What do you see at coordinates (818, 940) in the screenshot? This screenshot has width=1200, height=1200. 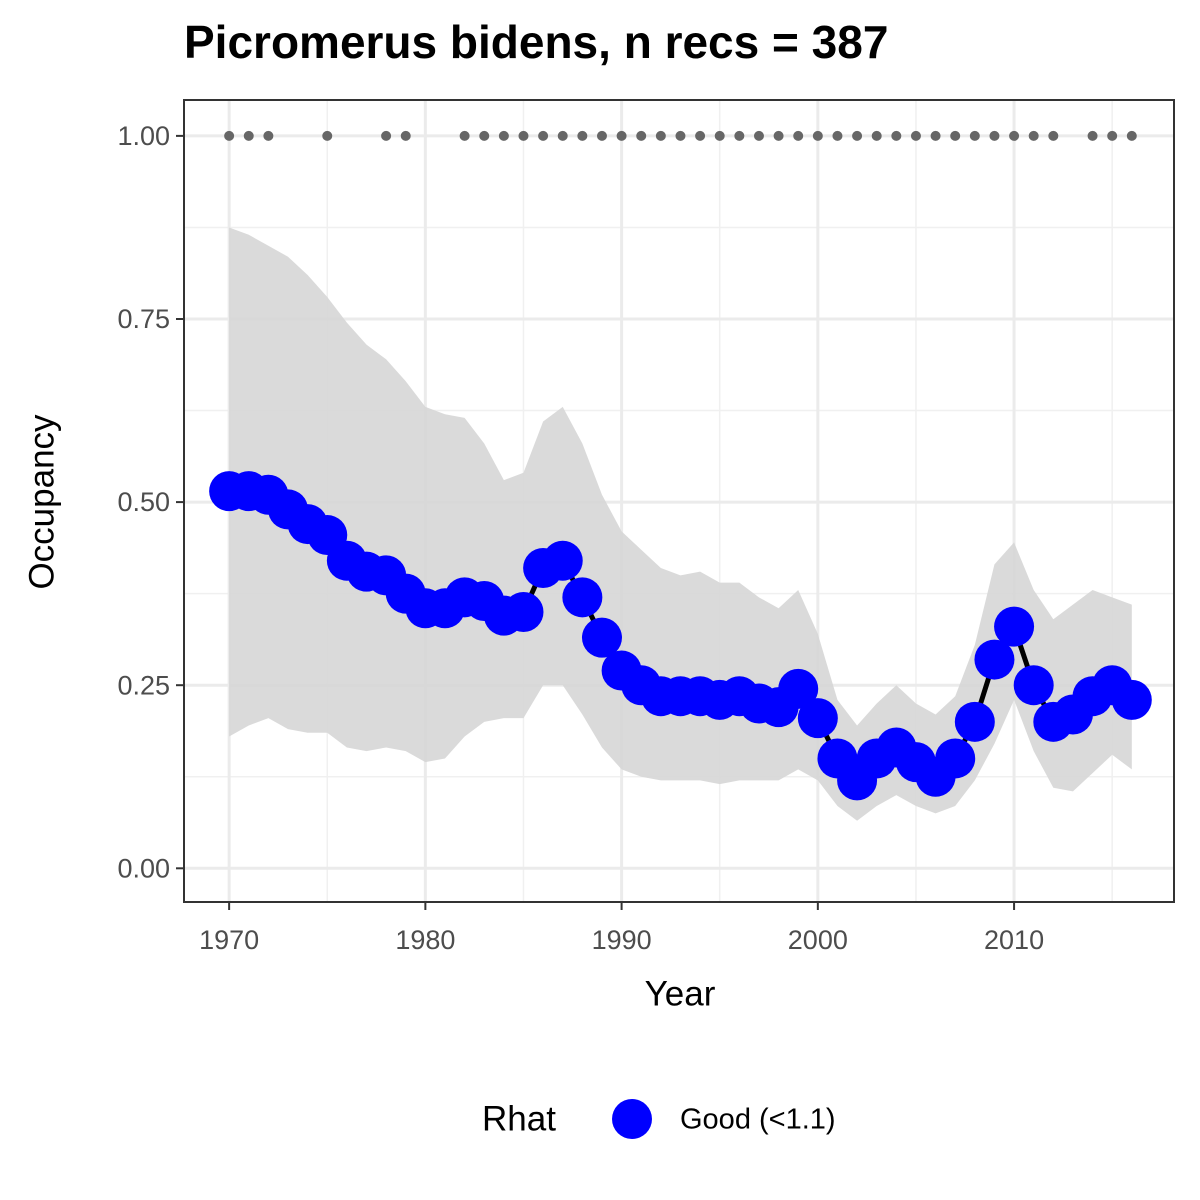 I see `x-tick-label: 2000` at bounding box center [818, 940].